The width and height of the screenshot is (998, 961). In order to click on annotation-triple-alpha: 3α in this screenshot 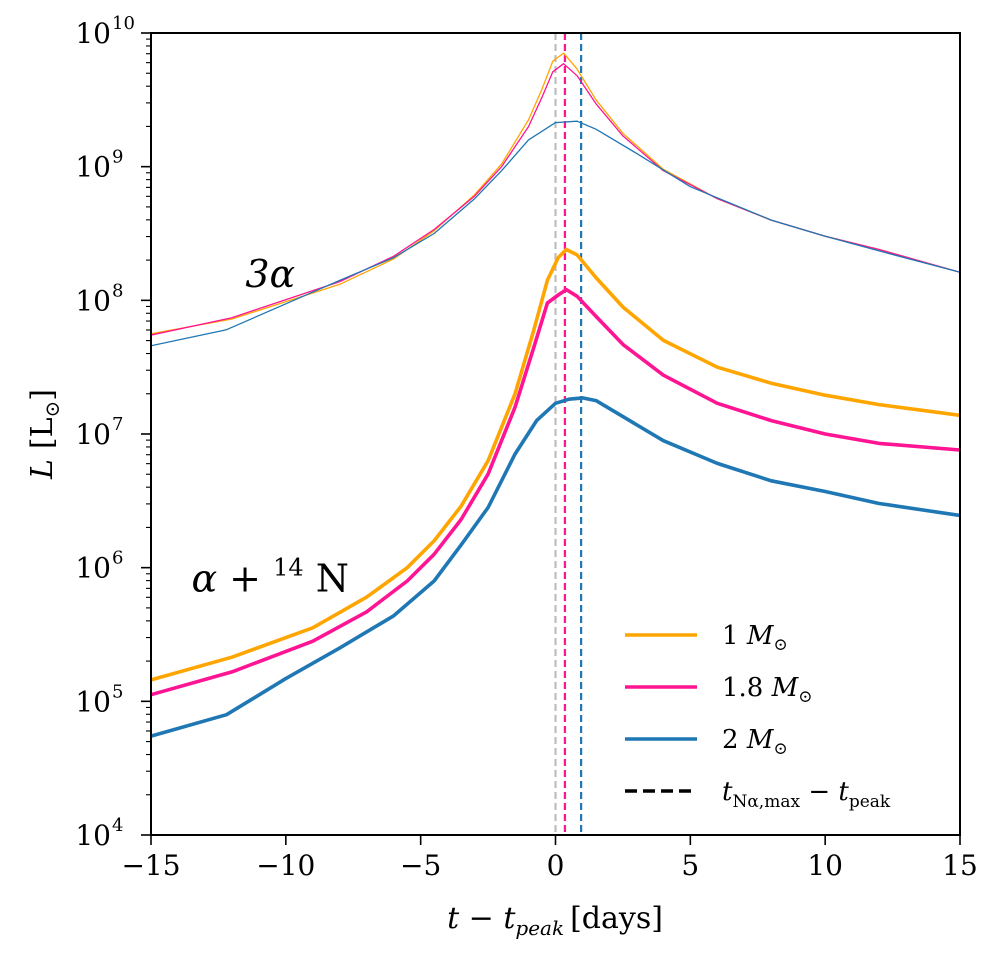, I will do `click(270, 274)`.